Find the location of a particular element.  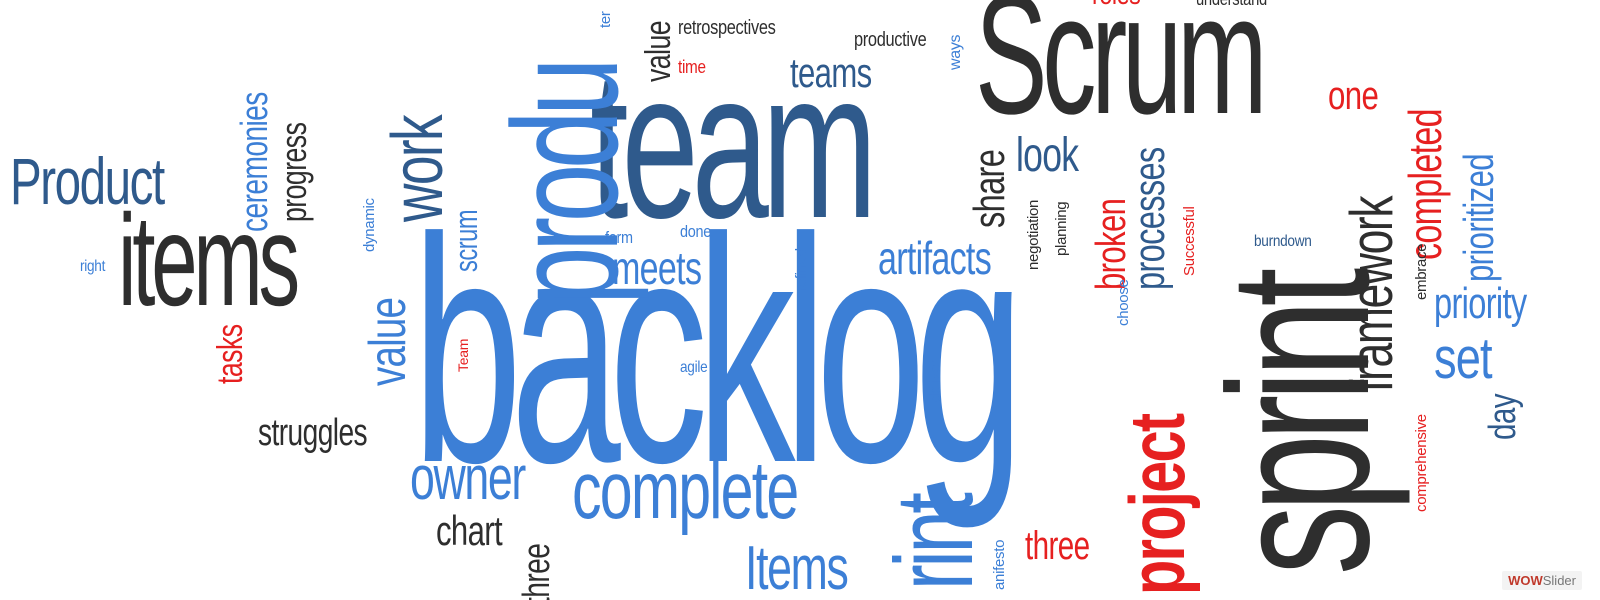

word-scrum-large: Scrum is located at coordinates (1121, 75).